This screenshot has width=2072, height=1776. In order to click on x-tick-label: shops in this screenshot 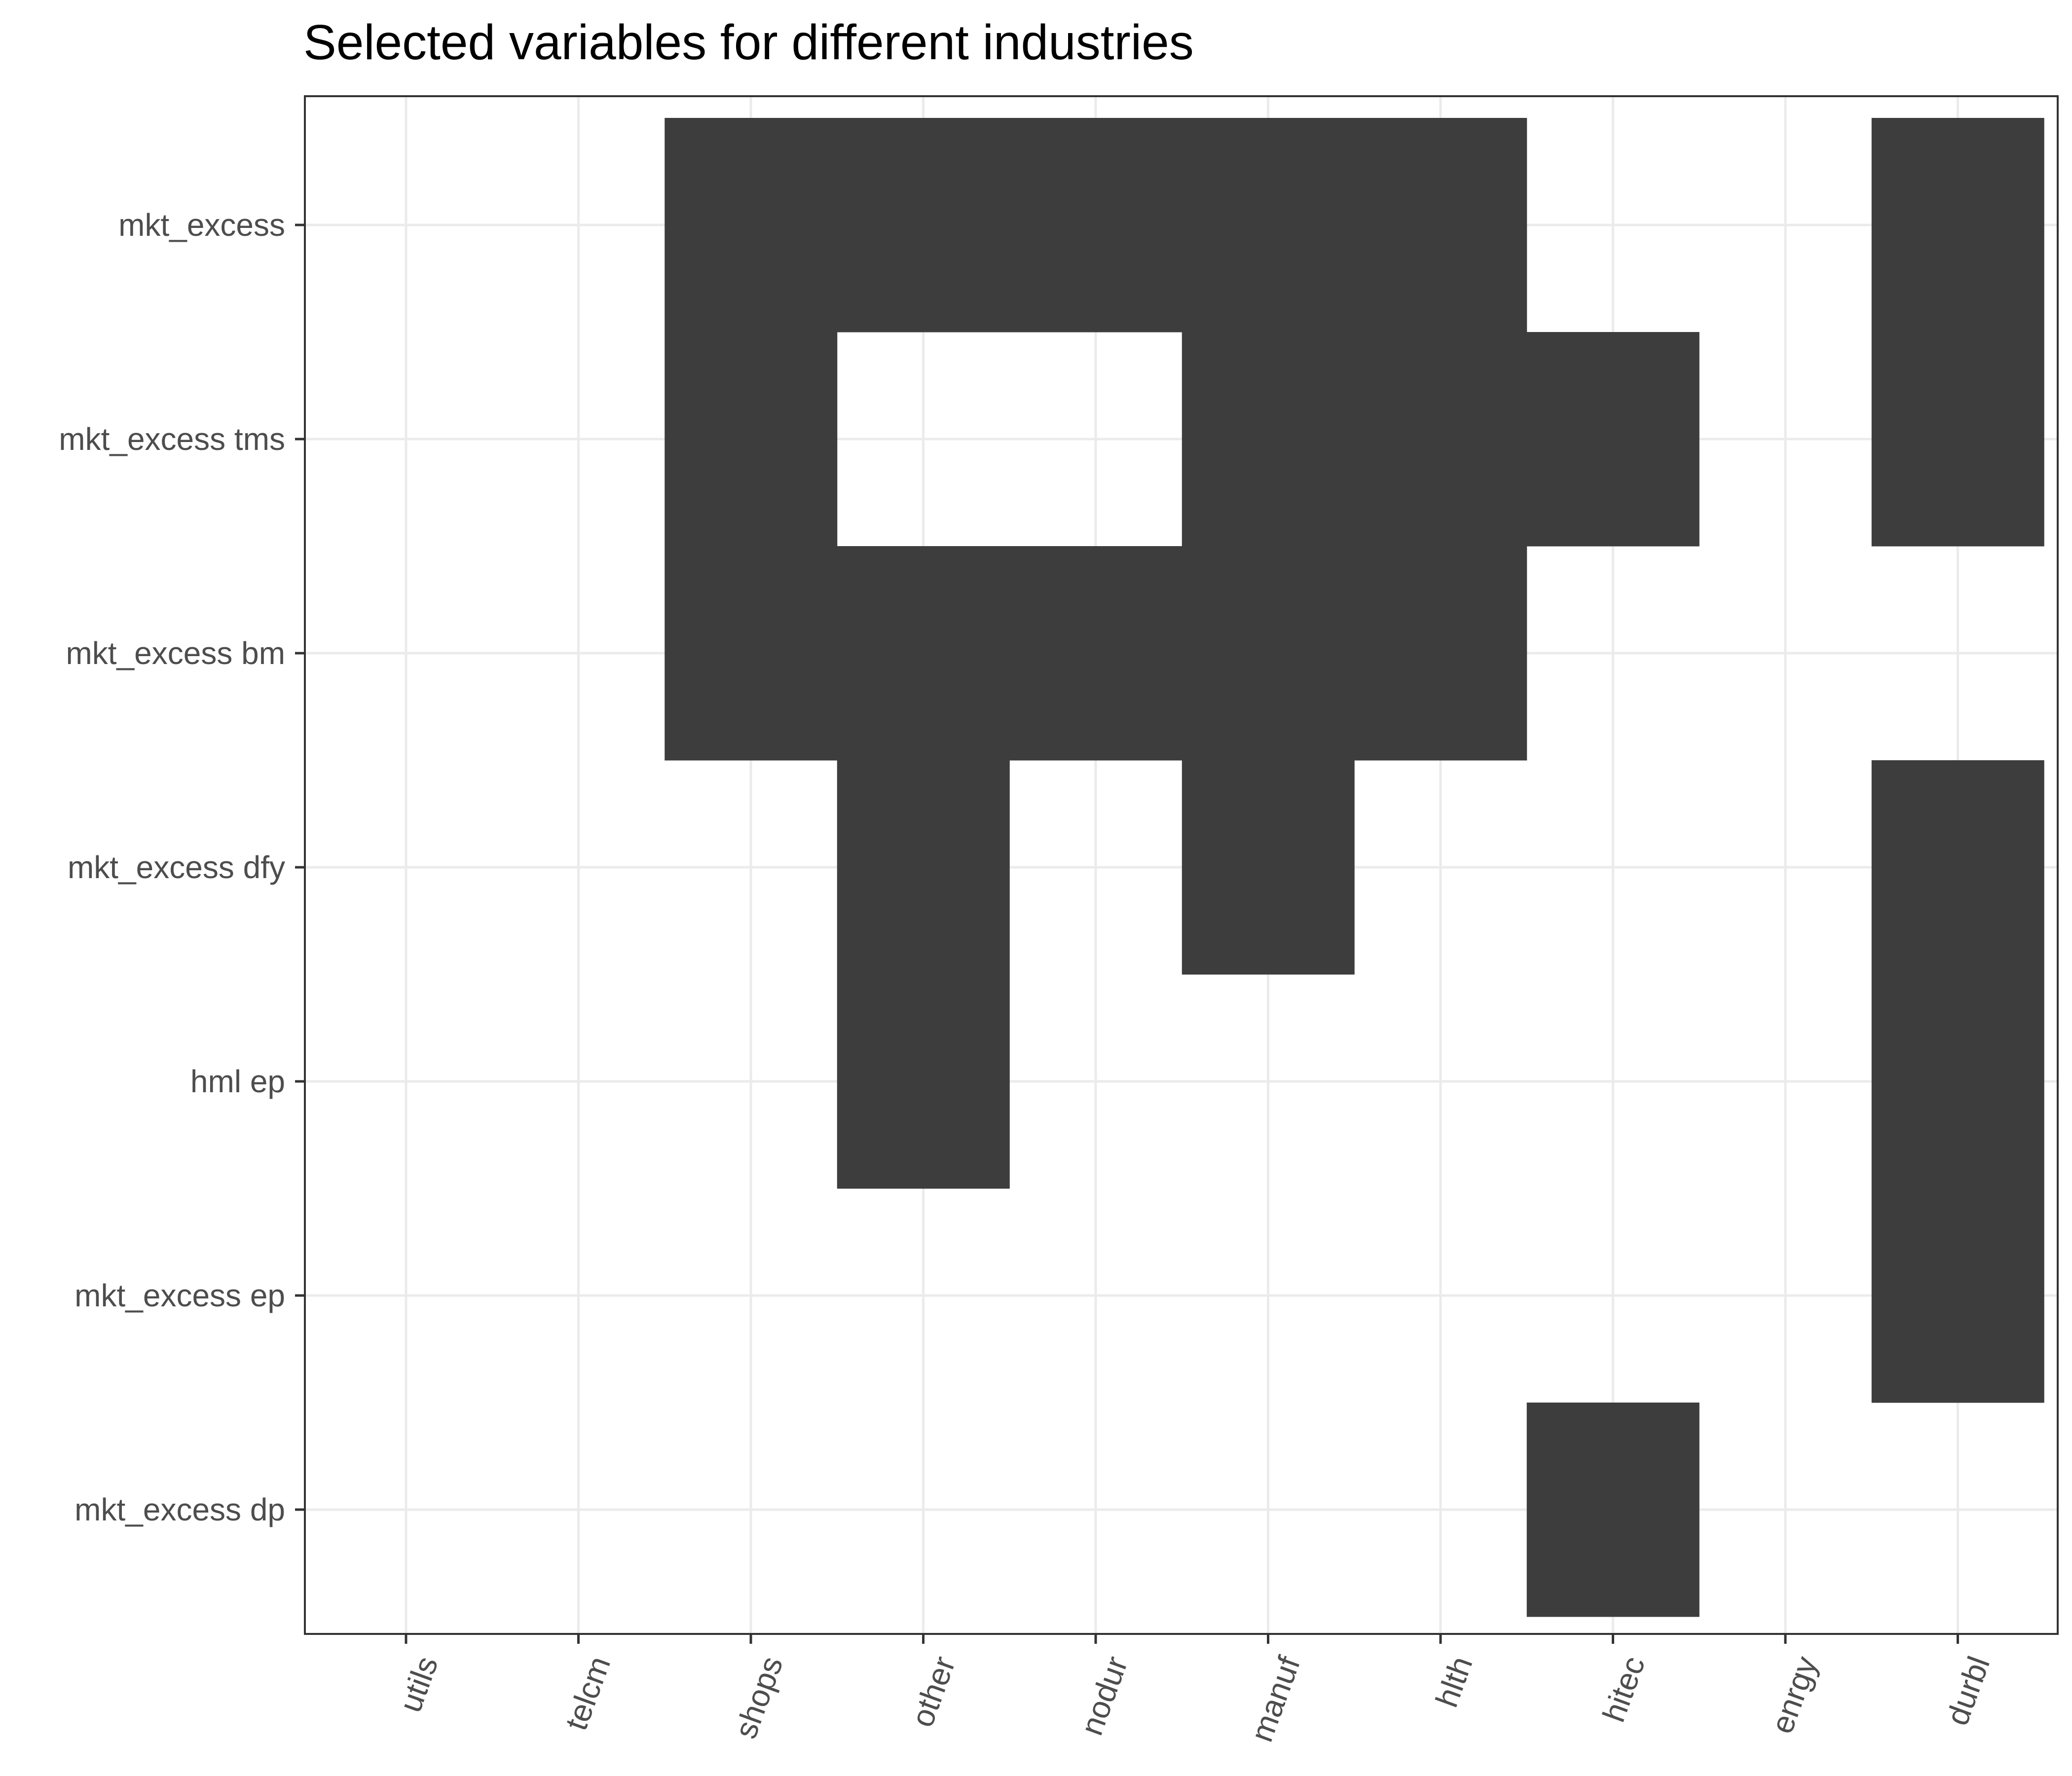, I will do `click(759, 1698)`.